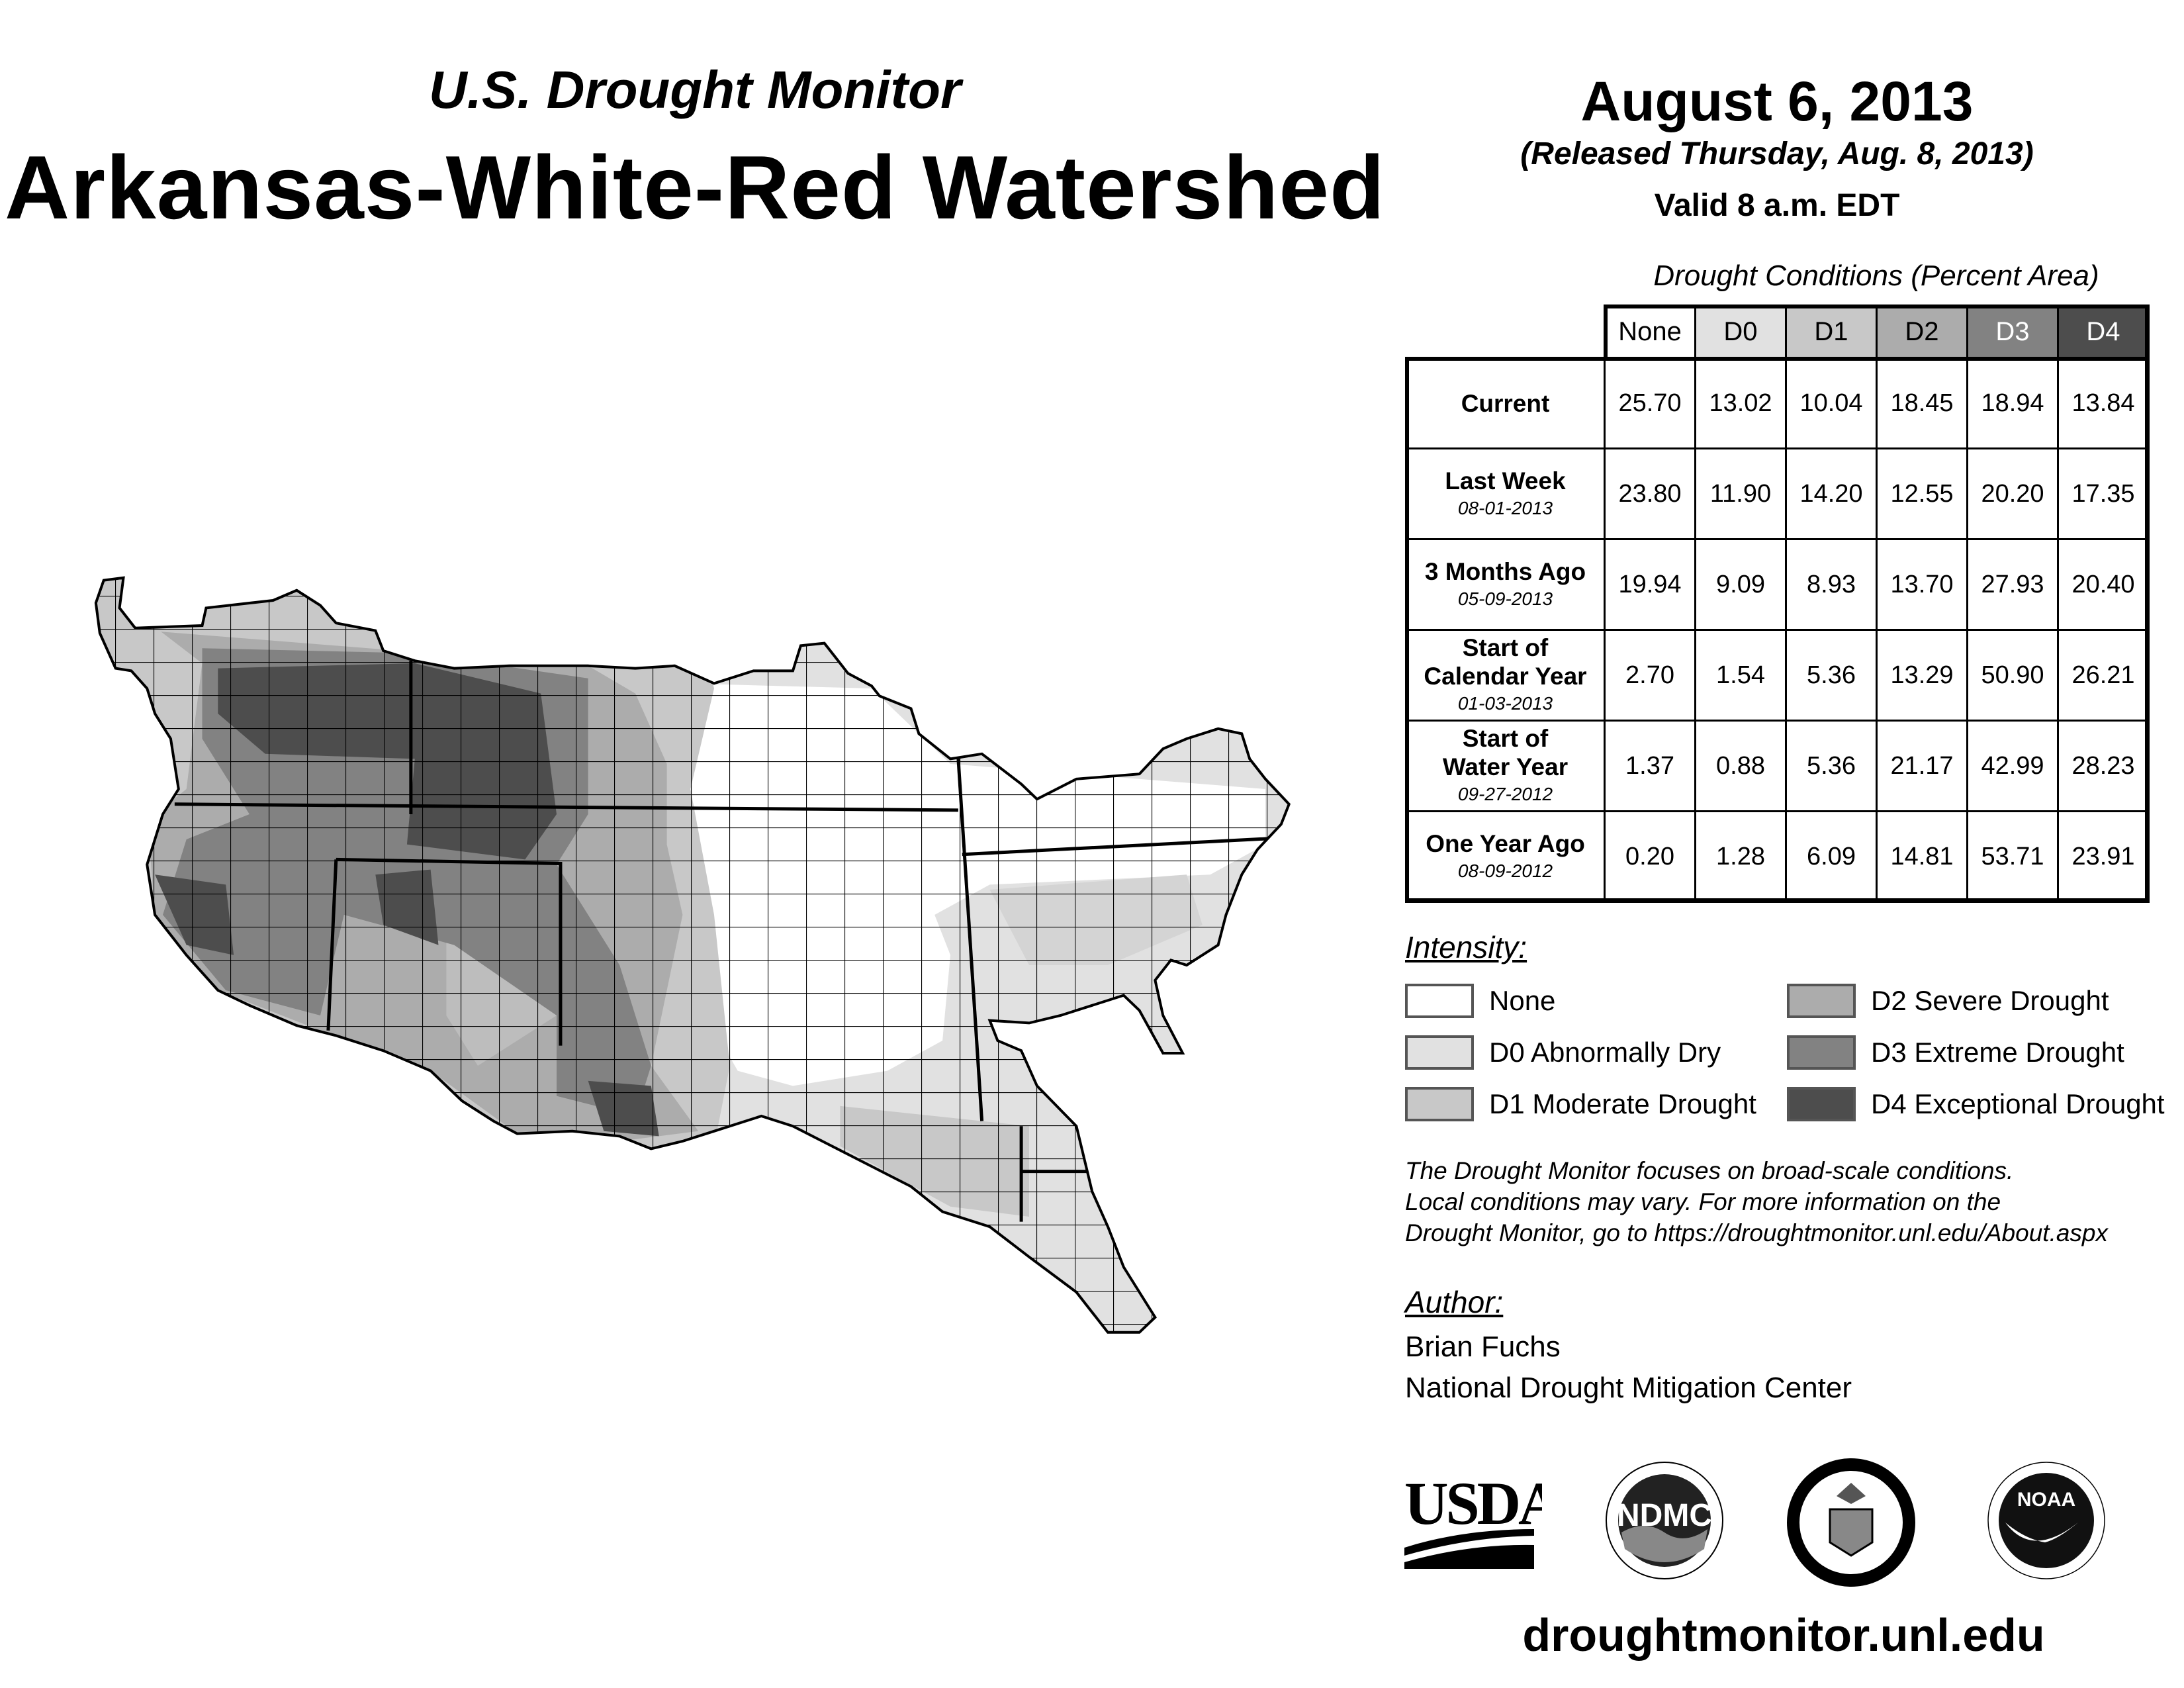 This screenshot has width=2184, height=1688. I want to click on row-label: 3 Months Ago 05-09-2013, so click(1505, 584).